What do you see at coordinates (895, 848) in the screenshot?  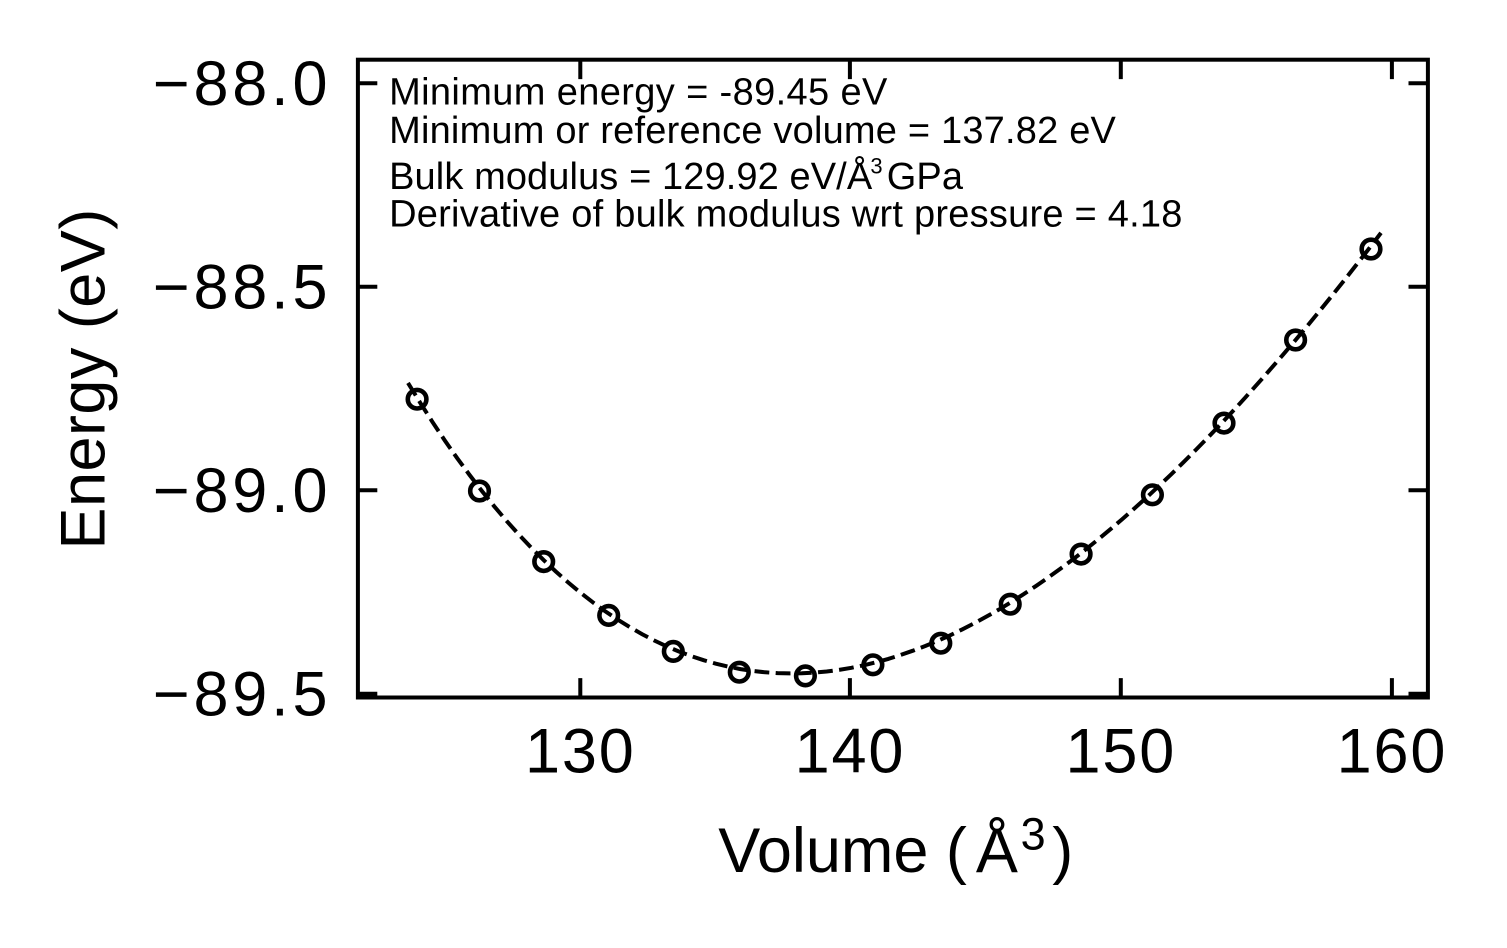 I see `svg-text: Volume (Å3)` at bounding box center [895, 848].